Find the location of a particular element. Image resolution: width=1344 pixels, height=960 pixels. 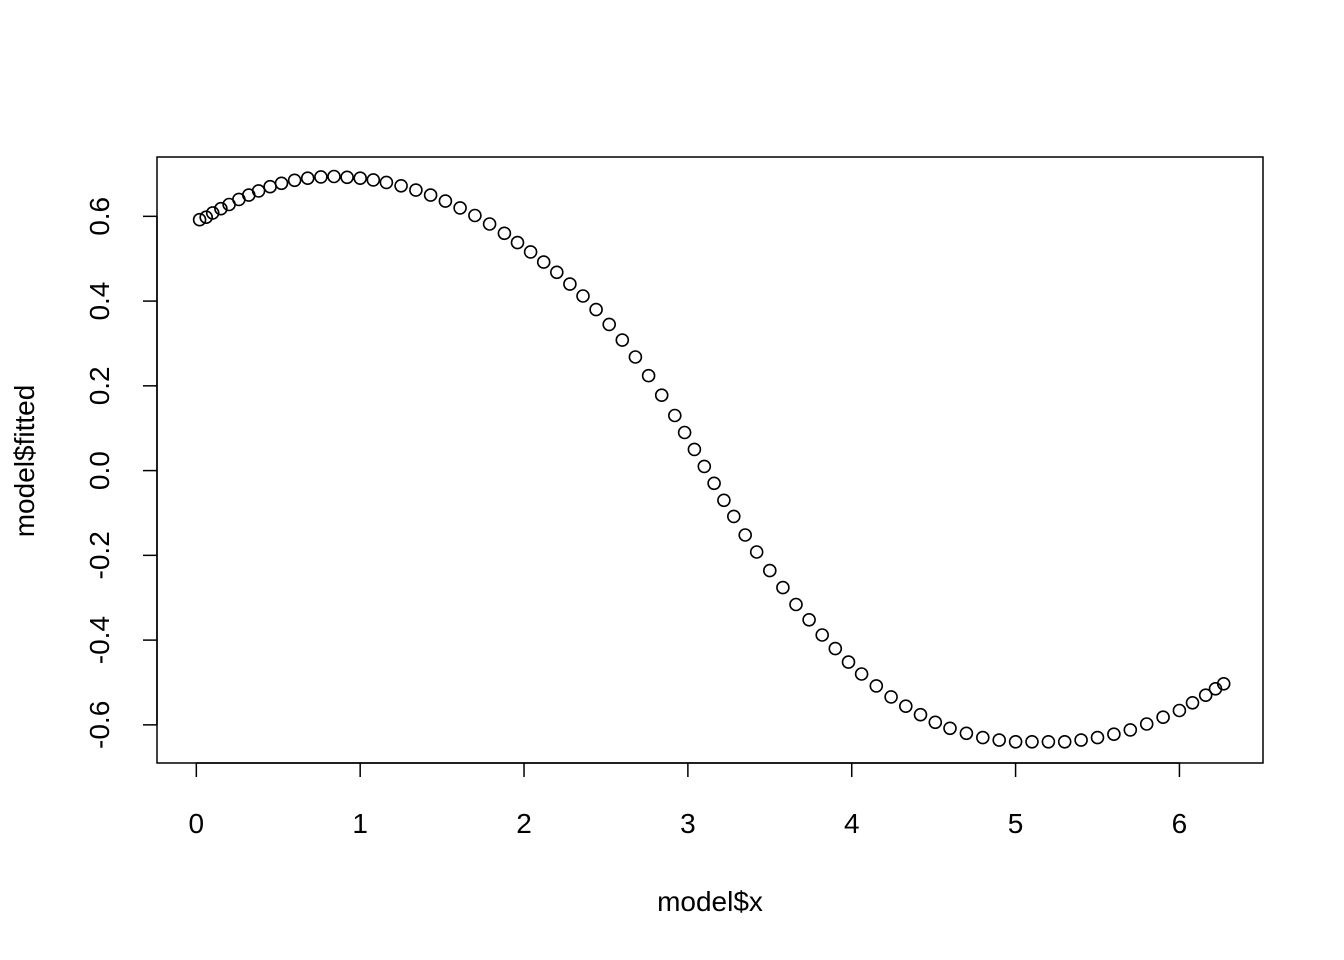

x-tick-label: 1 is located at coordinates (360, 823).